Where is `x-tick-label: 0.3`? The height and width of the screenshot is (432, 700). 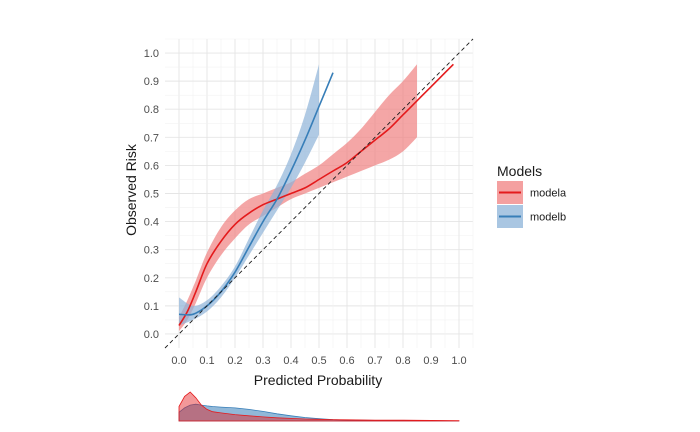
x-tick-label: 0.3 is located at coordinates (262, 361).